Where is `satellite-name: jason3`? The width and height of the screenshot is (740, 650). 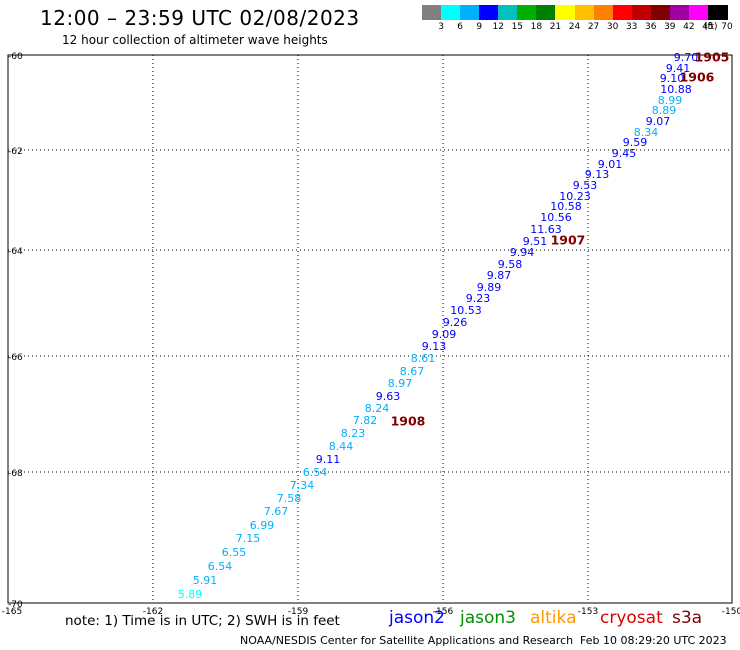
satellite-name: jason3 is located at coordinates (488, 618).